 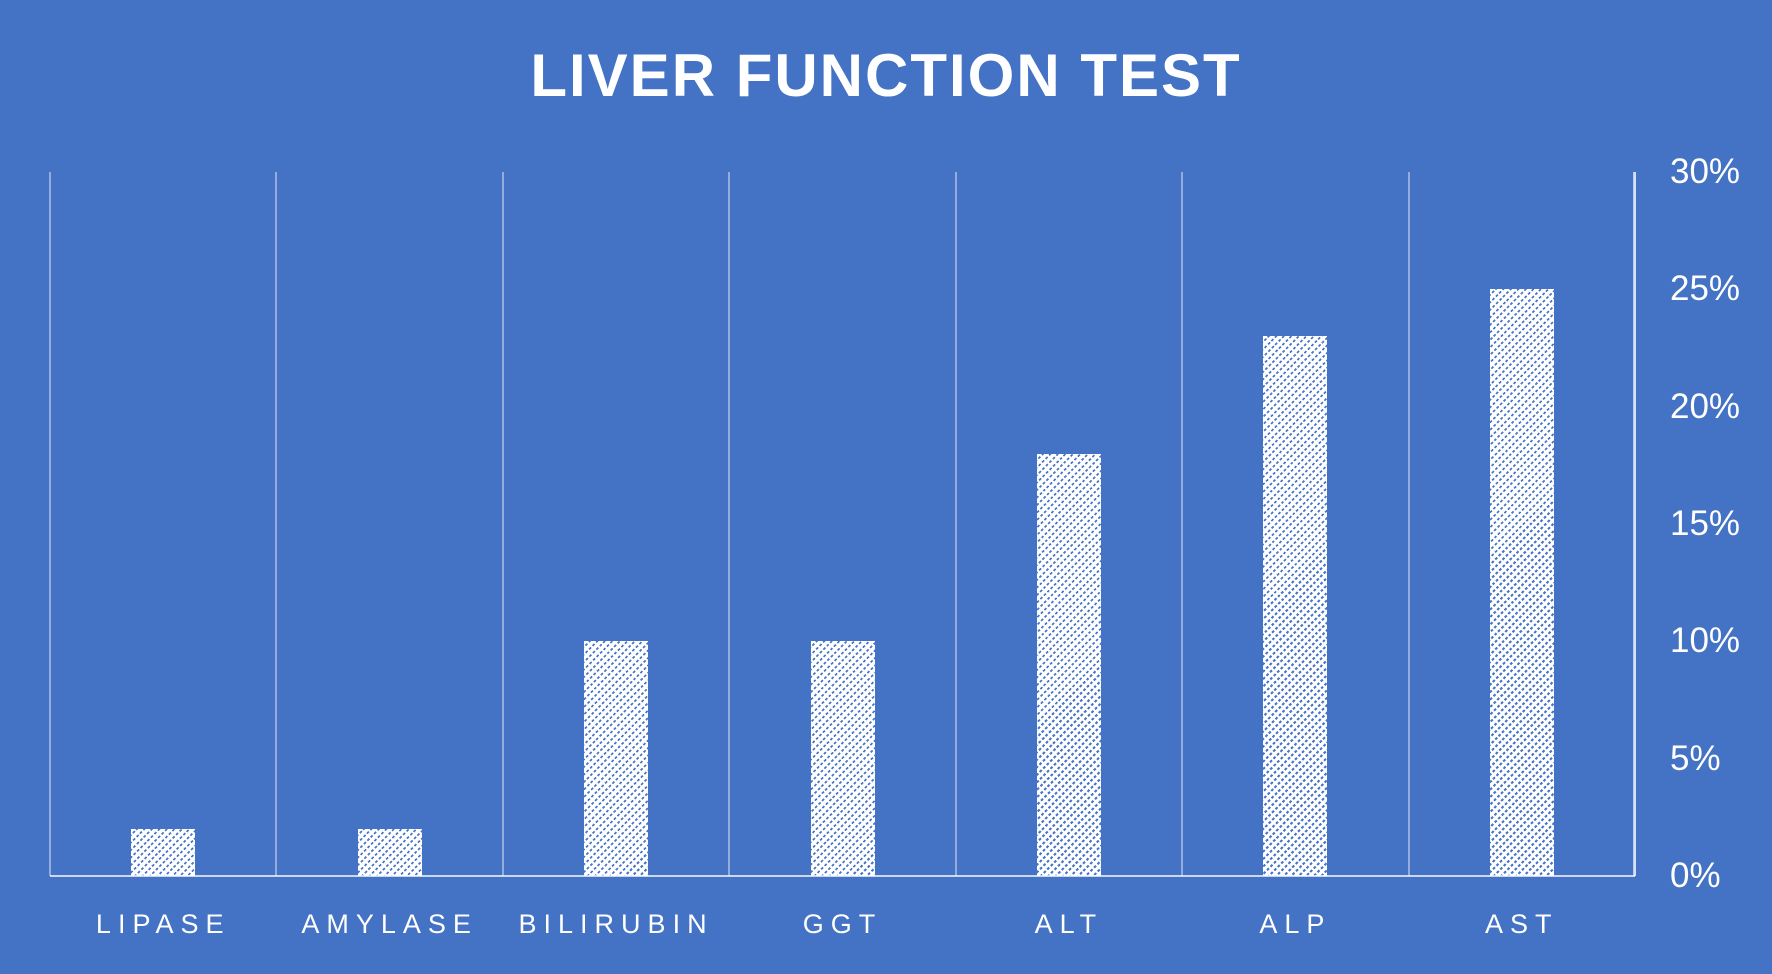 What do you see at coordinates (1521, 582) in the screenshot?
I see `bar-ast` at bounding box center [1521, 582].